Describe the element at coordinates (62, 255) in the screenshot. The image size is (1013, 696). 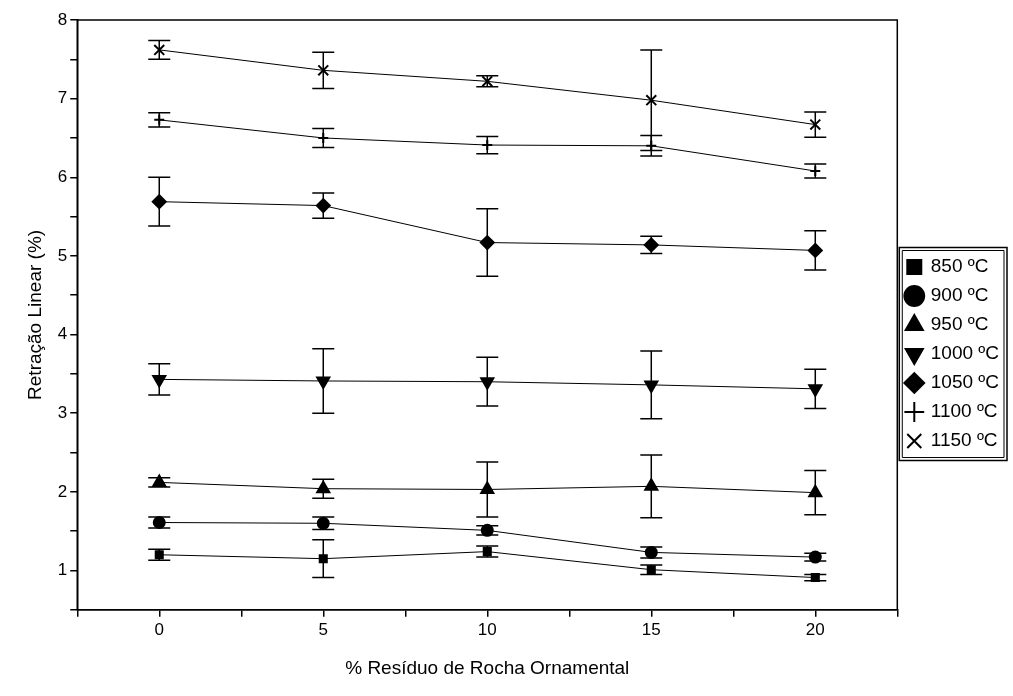
I see `y-tick-label: 5` at that location.